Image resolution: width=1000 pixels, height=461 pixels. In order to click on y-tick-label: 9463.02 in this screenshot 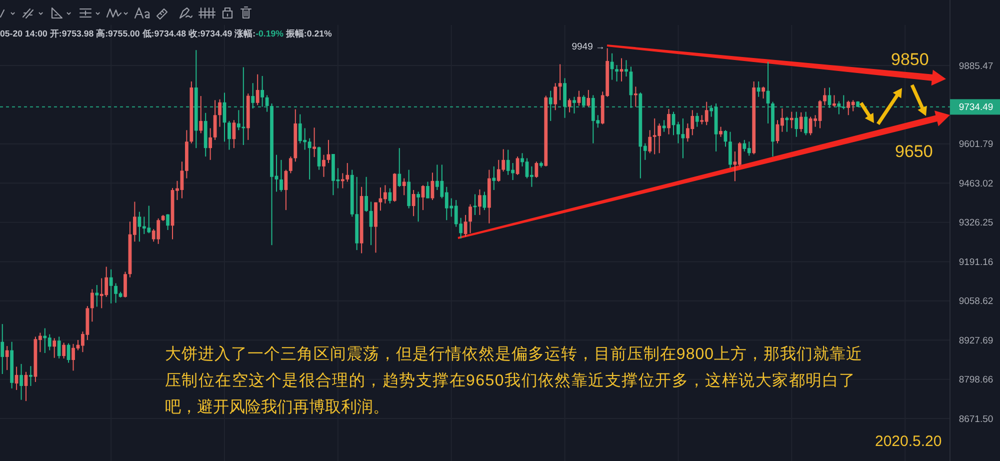, I will do `click(976, 184)`.